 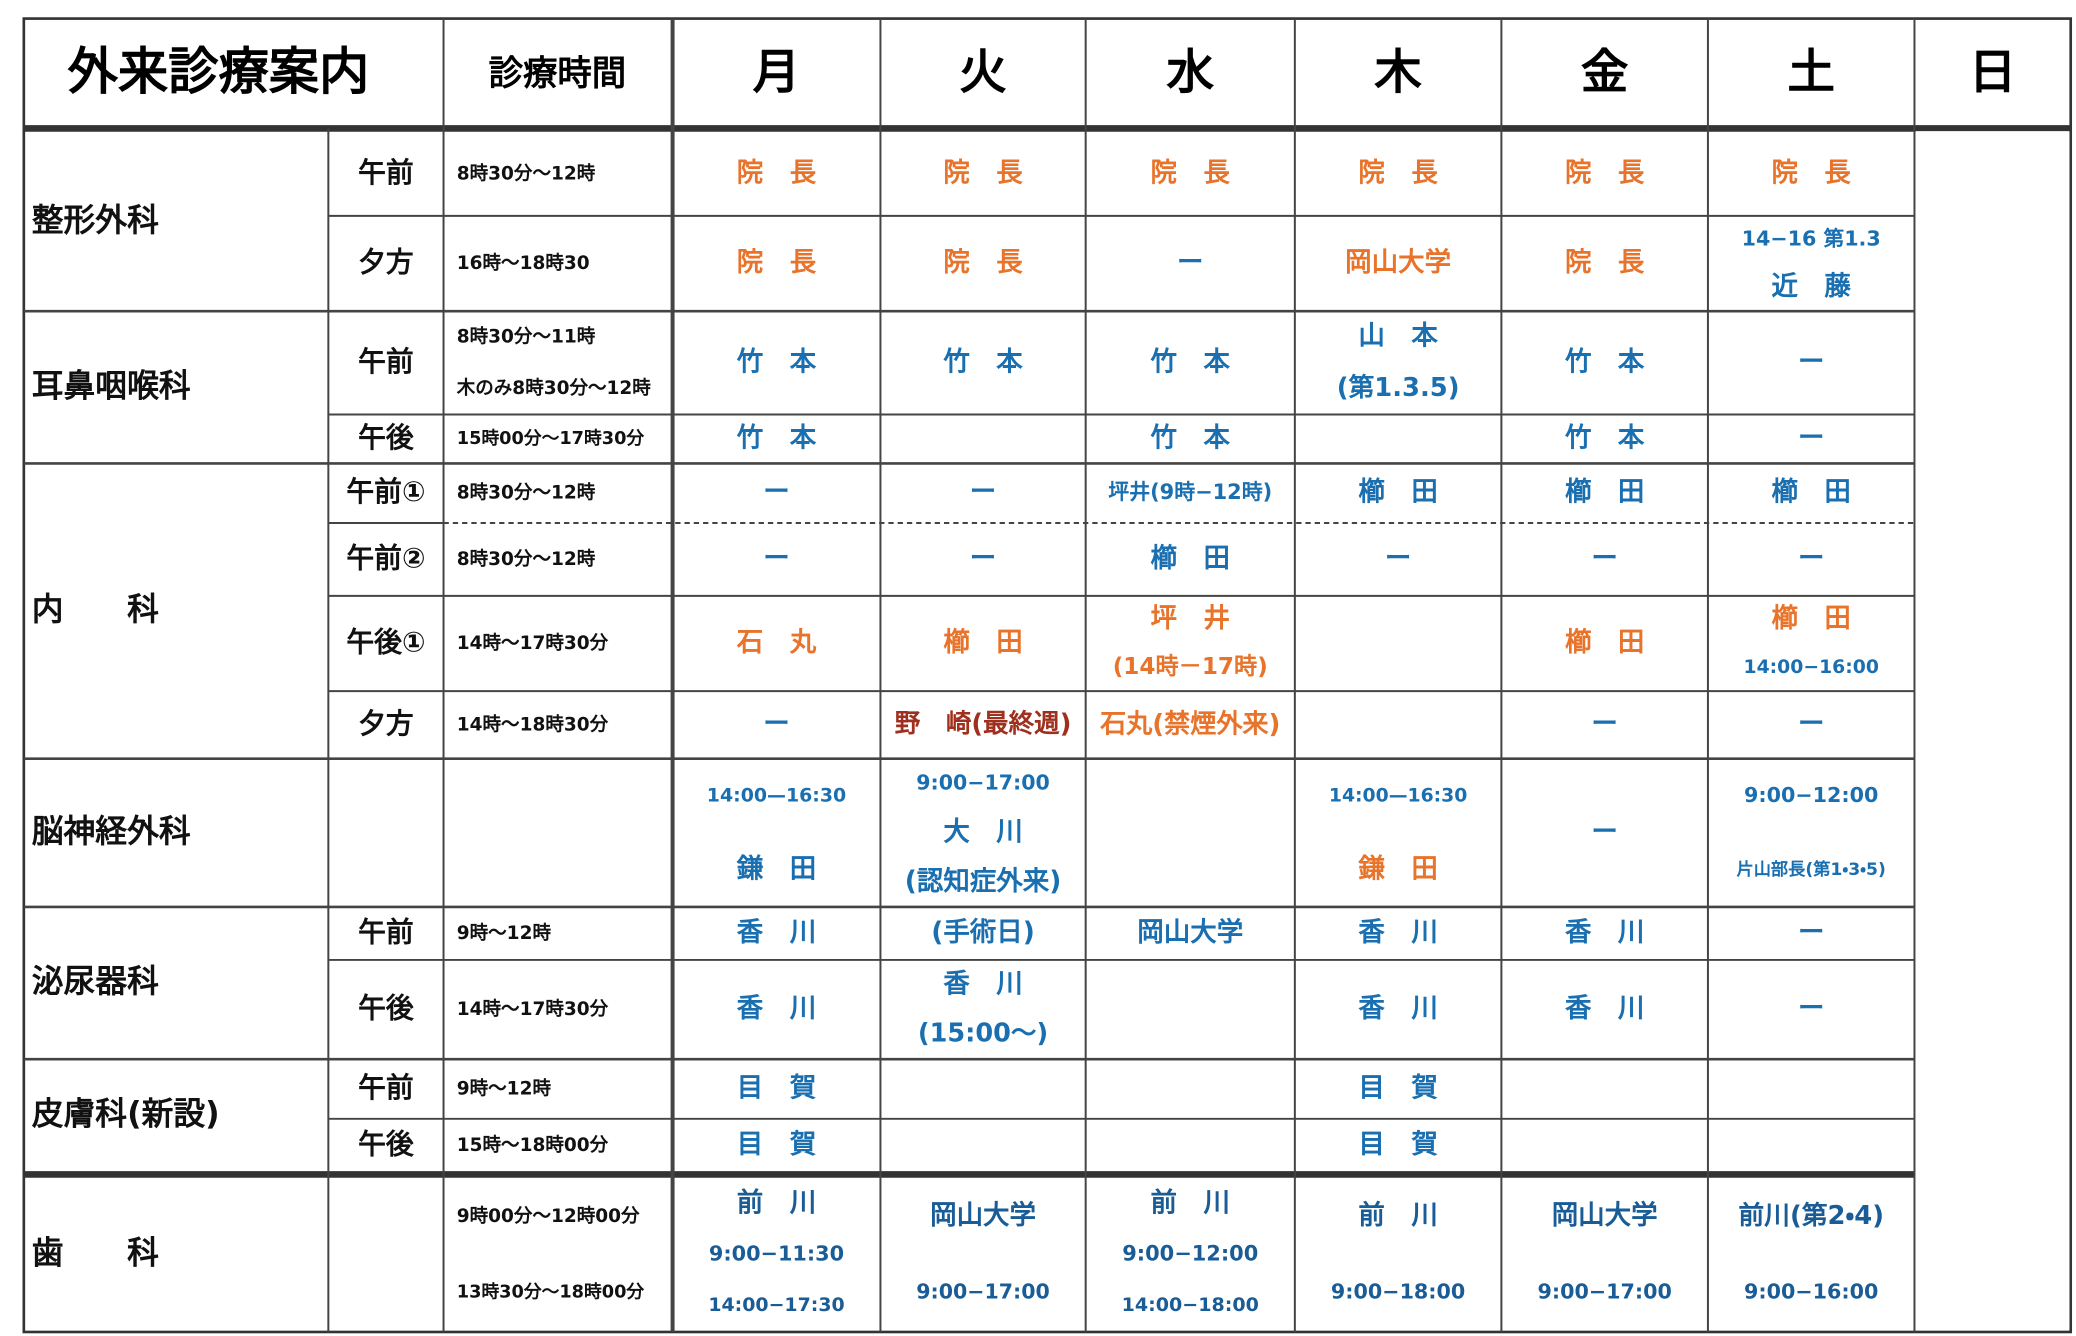 I want to click on department-name: 泌尿器科, so click(x=95, y=982).